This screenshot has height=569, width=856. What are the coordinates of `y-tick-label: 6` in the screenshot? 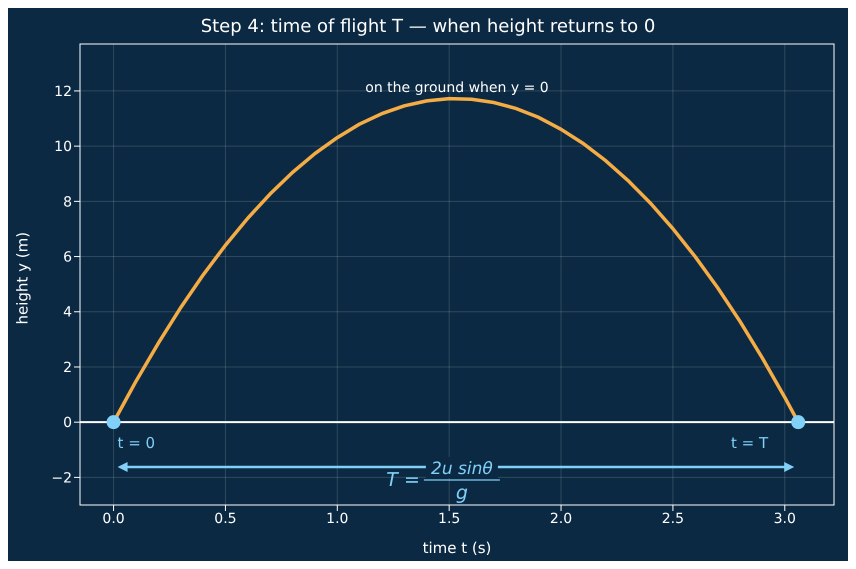 It's located at (67, 258).